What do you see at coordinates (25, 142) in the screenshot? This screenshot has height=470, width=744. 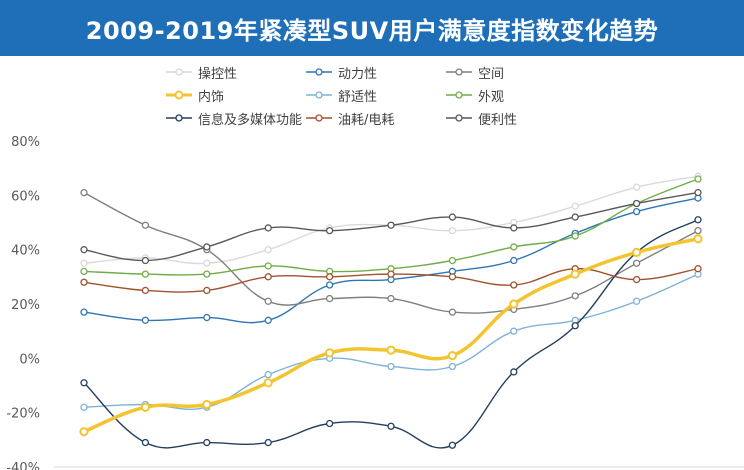 I see `y-tick-label: 80%` at bounding box center [25, 142].